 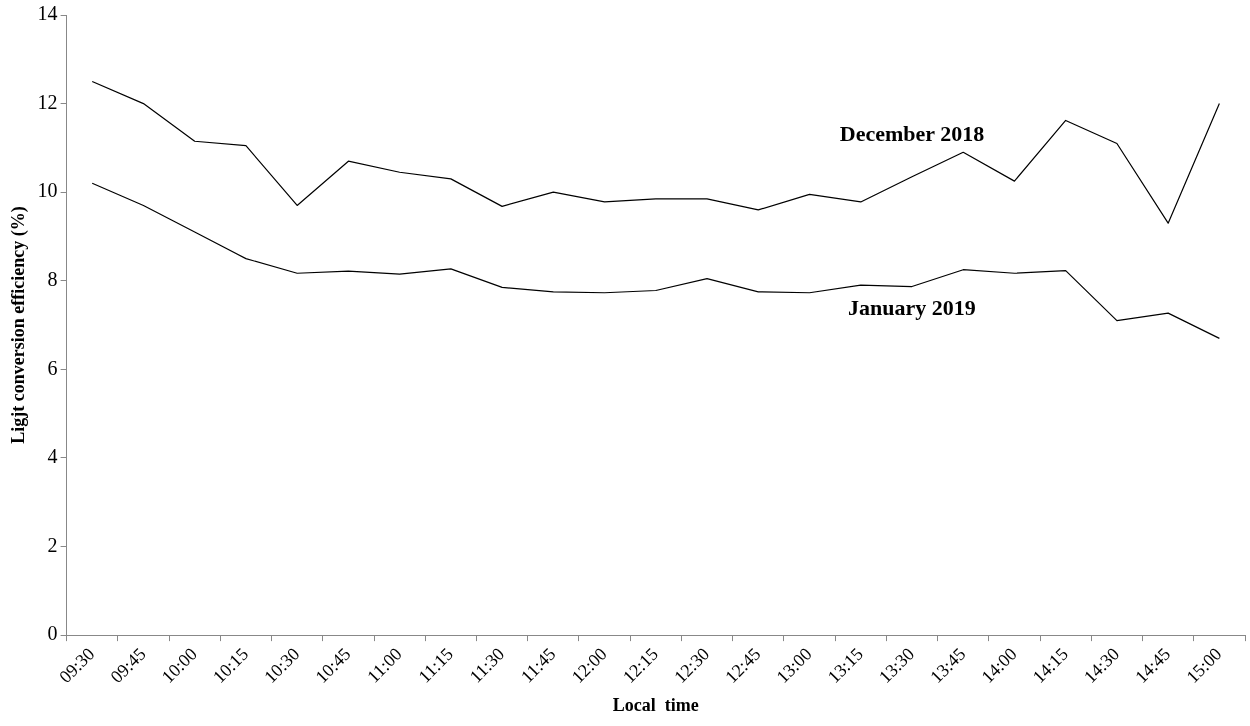 I want to click on y-axis-title: Ligjt conversion efficiency (%), so click(x=19, y=325).